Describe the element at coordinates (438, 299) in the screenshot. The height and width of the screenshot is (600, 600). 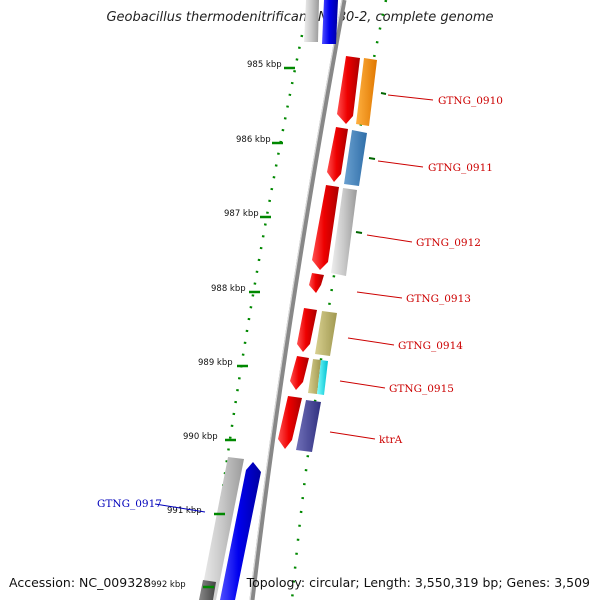
I see `gene-label-gtng-0913: GTNG_0913` at that location.